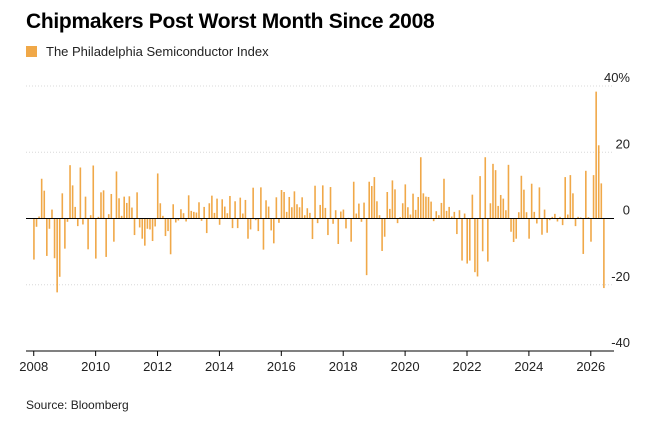 Image resolution: width=652 pixels, height=430 pixels. Describe the element at coordinates (620, 342) in the screenshot. I see `y-tick-label: -40` at that location.